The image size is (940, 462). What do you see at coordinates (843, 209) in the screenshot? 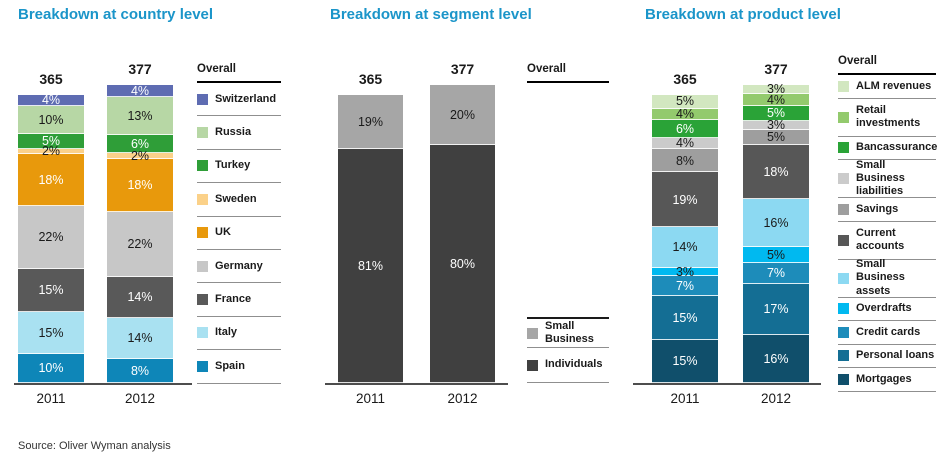
I see `legend-swatch-savings` at bounding box center [843, 209].